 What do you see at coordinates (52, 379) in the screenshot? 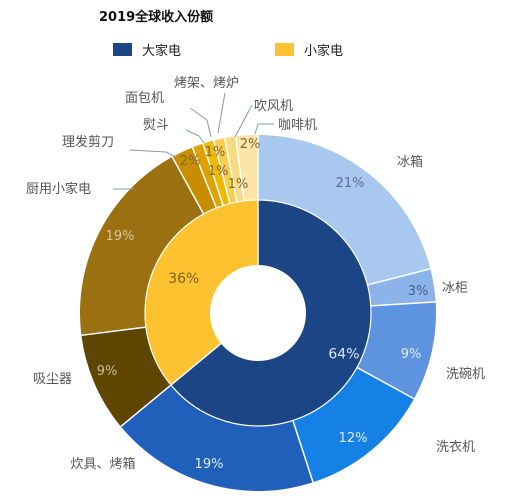
I see `outer-category-label-5: 吸尘器` at bounding box center [52, 379].